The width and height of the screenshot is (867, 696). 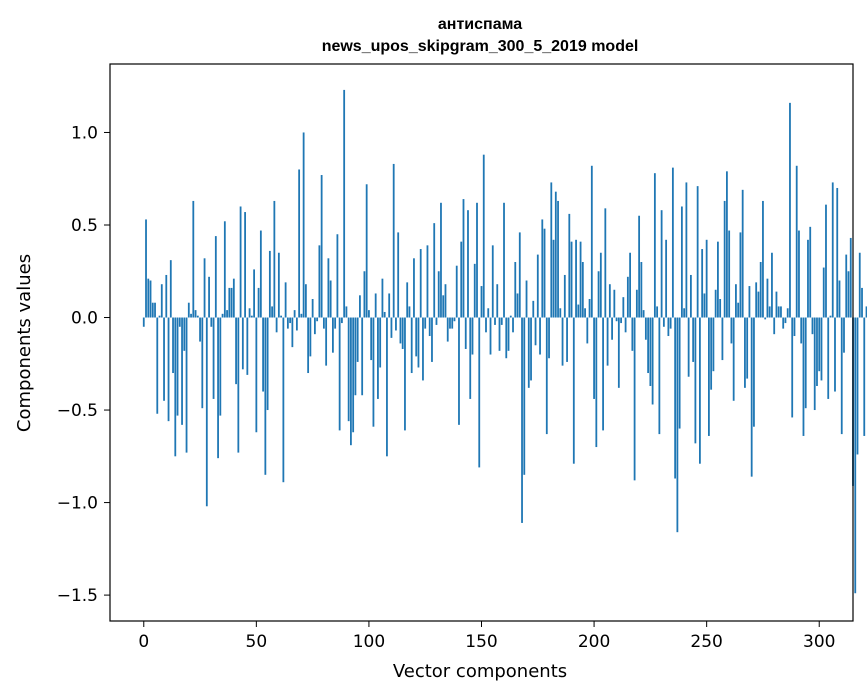 What do you see at coordinates (143, 642) in the screenshot?
I see `x-tick-label: 0` at bounding box center [143, 642].